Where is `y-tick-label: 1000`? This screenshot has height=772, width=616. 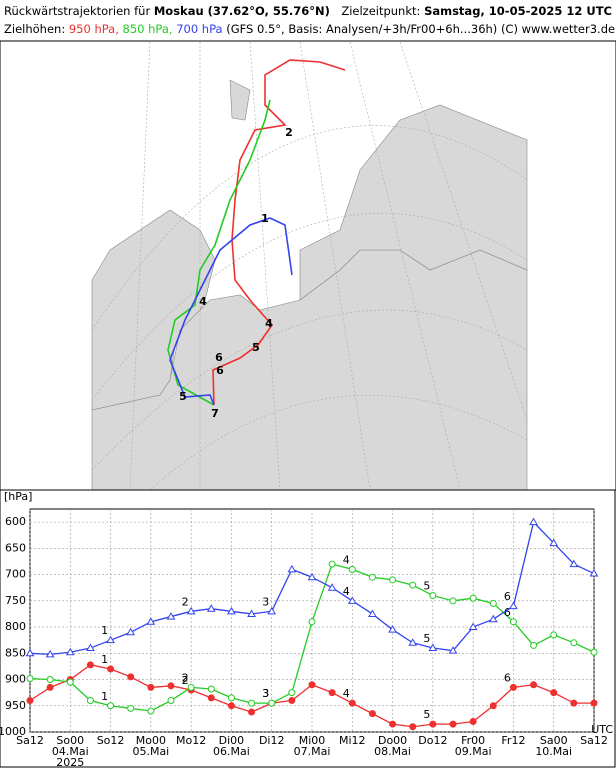
y-tick-label: 1000 is located at coordinates (13, 731).